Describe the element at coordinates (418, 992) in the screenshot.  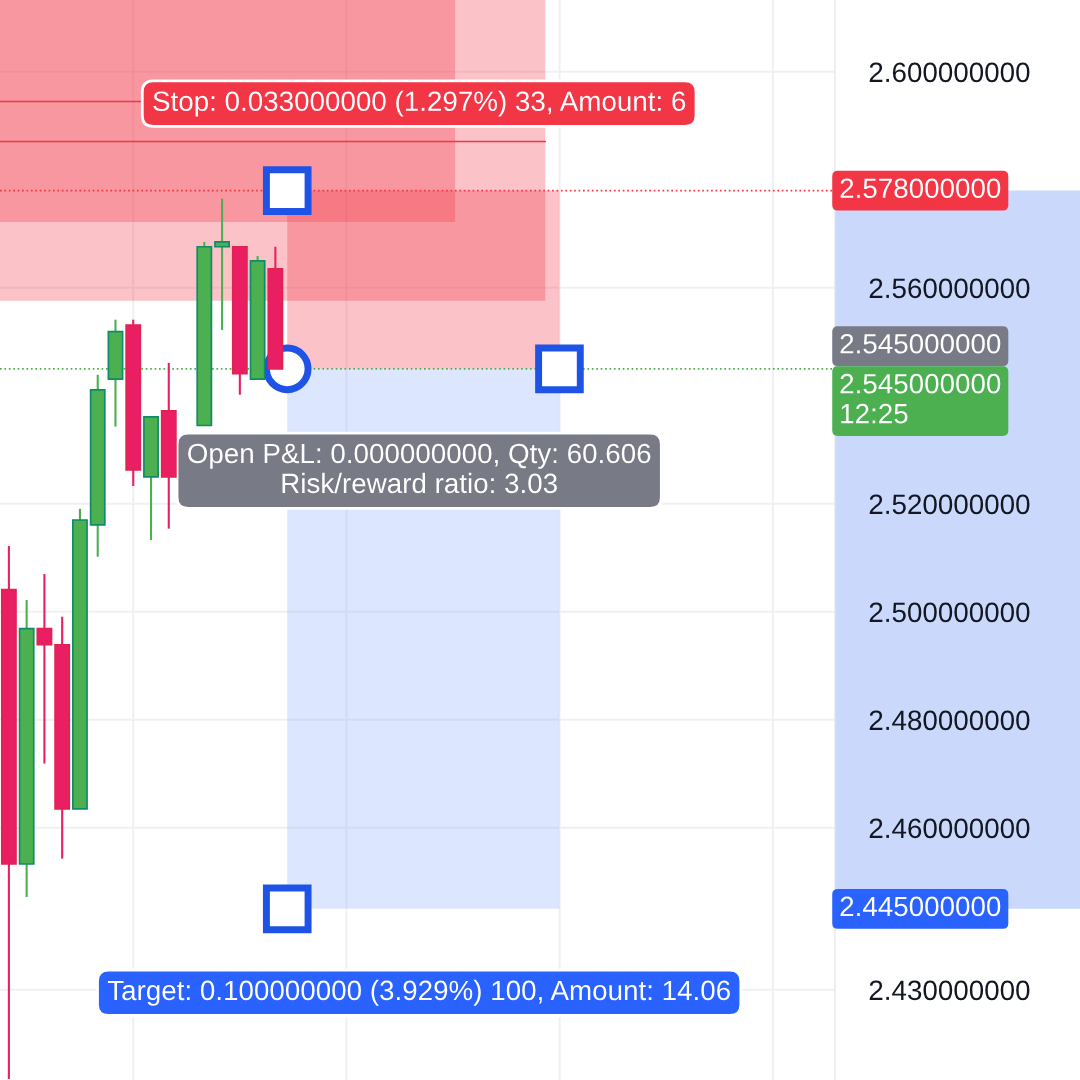
I see `annotation: Target: 0.100000000 (3.929%) 100, Amount: 14.06` at that location.